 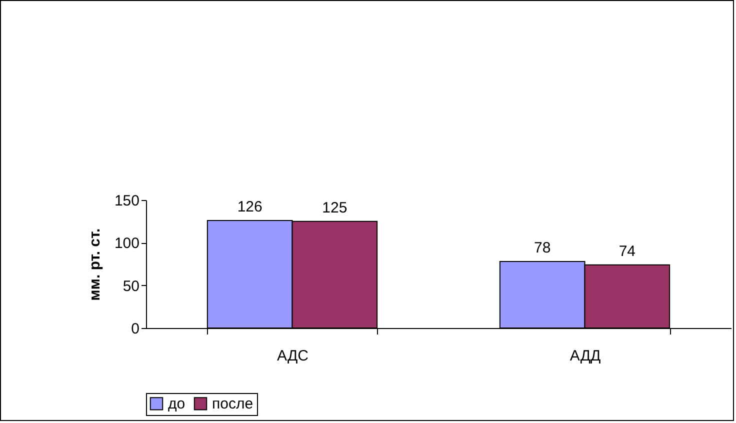 I want to click on y-tick-label: 0, so click(x=135, y=329).